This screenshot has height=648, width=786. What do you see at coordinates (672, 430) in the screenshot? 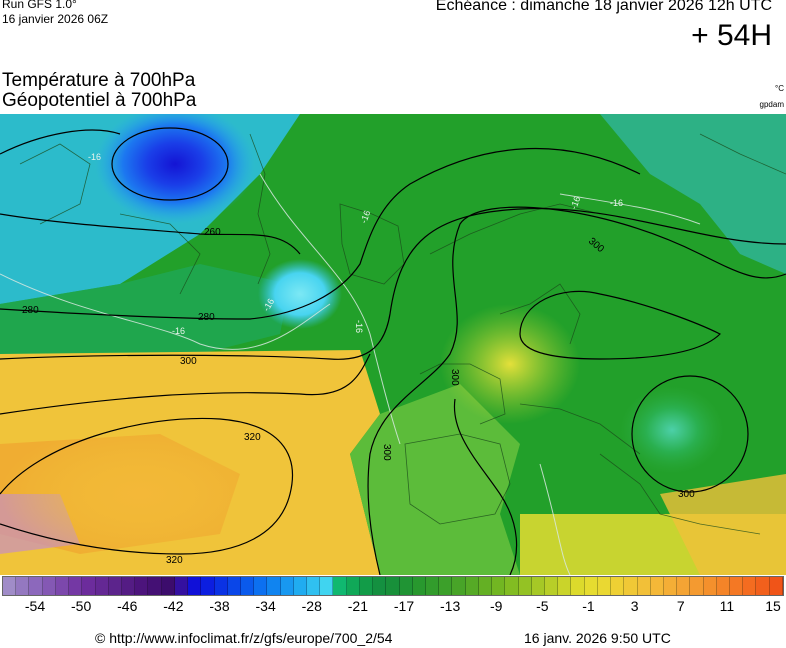
I see `cut-off-low-core` at bounding box center [672, 430].